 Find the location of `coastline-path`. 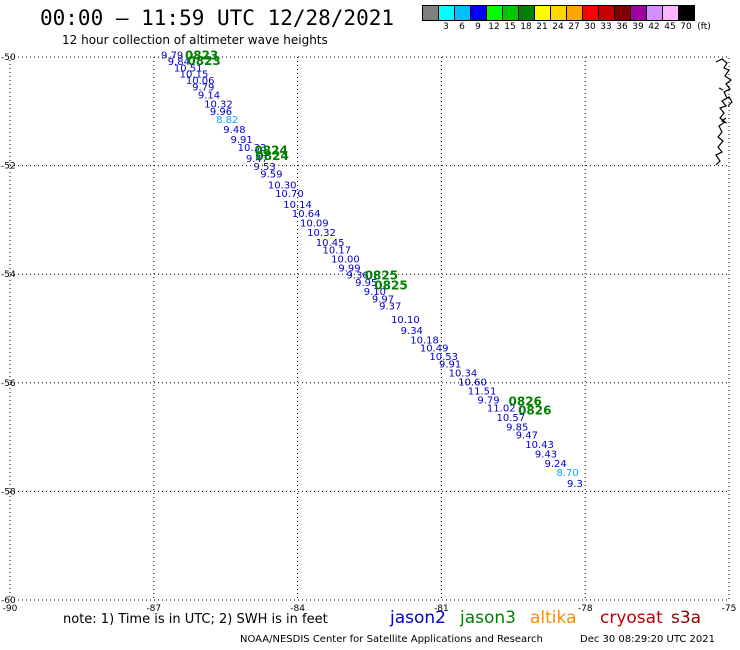

coastline-path is located at coordinates (724, 112).